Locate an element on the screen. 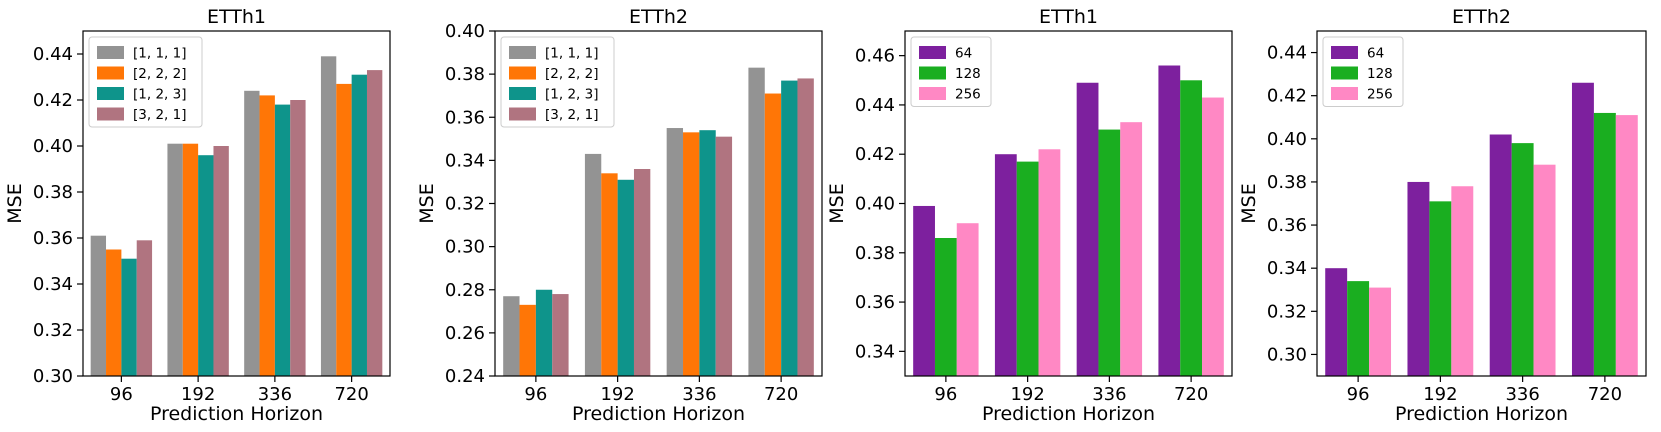 Image resolution: width=1661 pixels, height=432 pixels. y-tick-label: 0.28 is located at coordinates (465, 290).